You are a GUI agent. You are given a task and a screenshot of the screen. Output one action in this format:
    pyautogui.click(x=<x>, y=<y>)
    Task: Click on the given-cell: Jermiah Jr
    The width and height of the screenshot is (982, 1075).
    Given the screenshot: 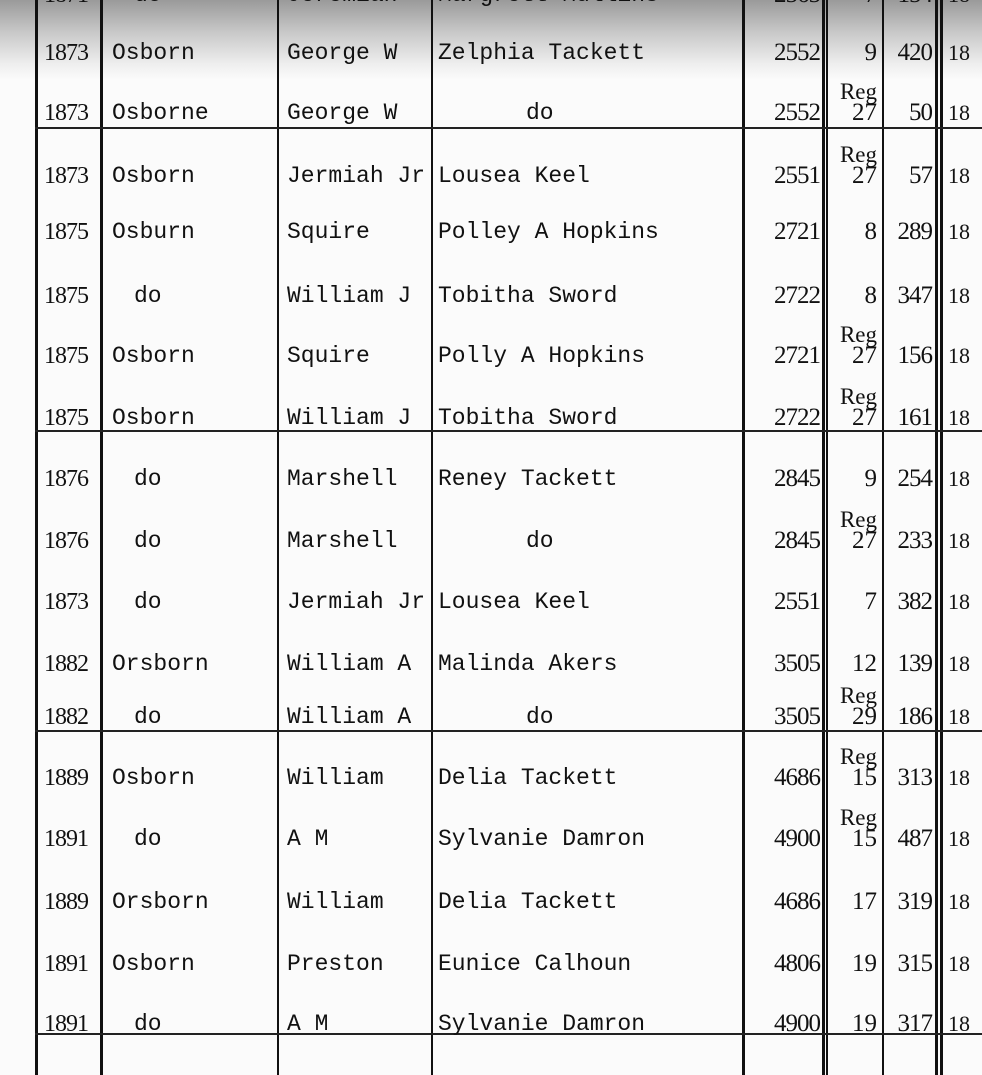 What is the action you would take?
    pyautogui.click(x=356, y=176)
    